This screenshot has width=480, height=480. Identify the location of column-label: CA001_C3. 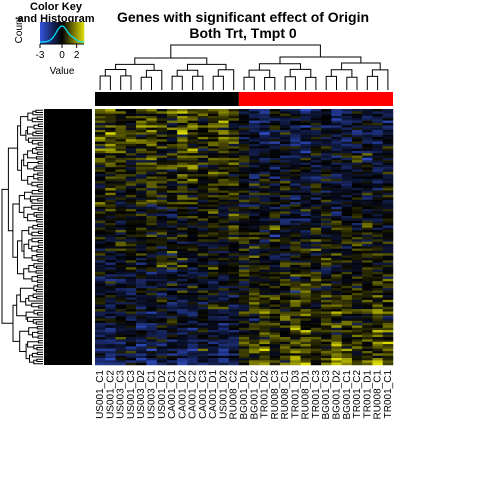
(203, 394).